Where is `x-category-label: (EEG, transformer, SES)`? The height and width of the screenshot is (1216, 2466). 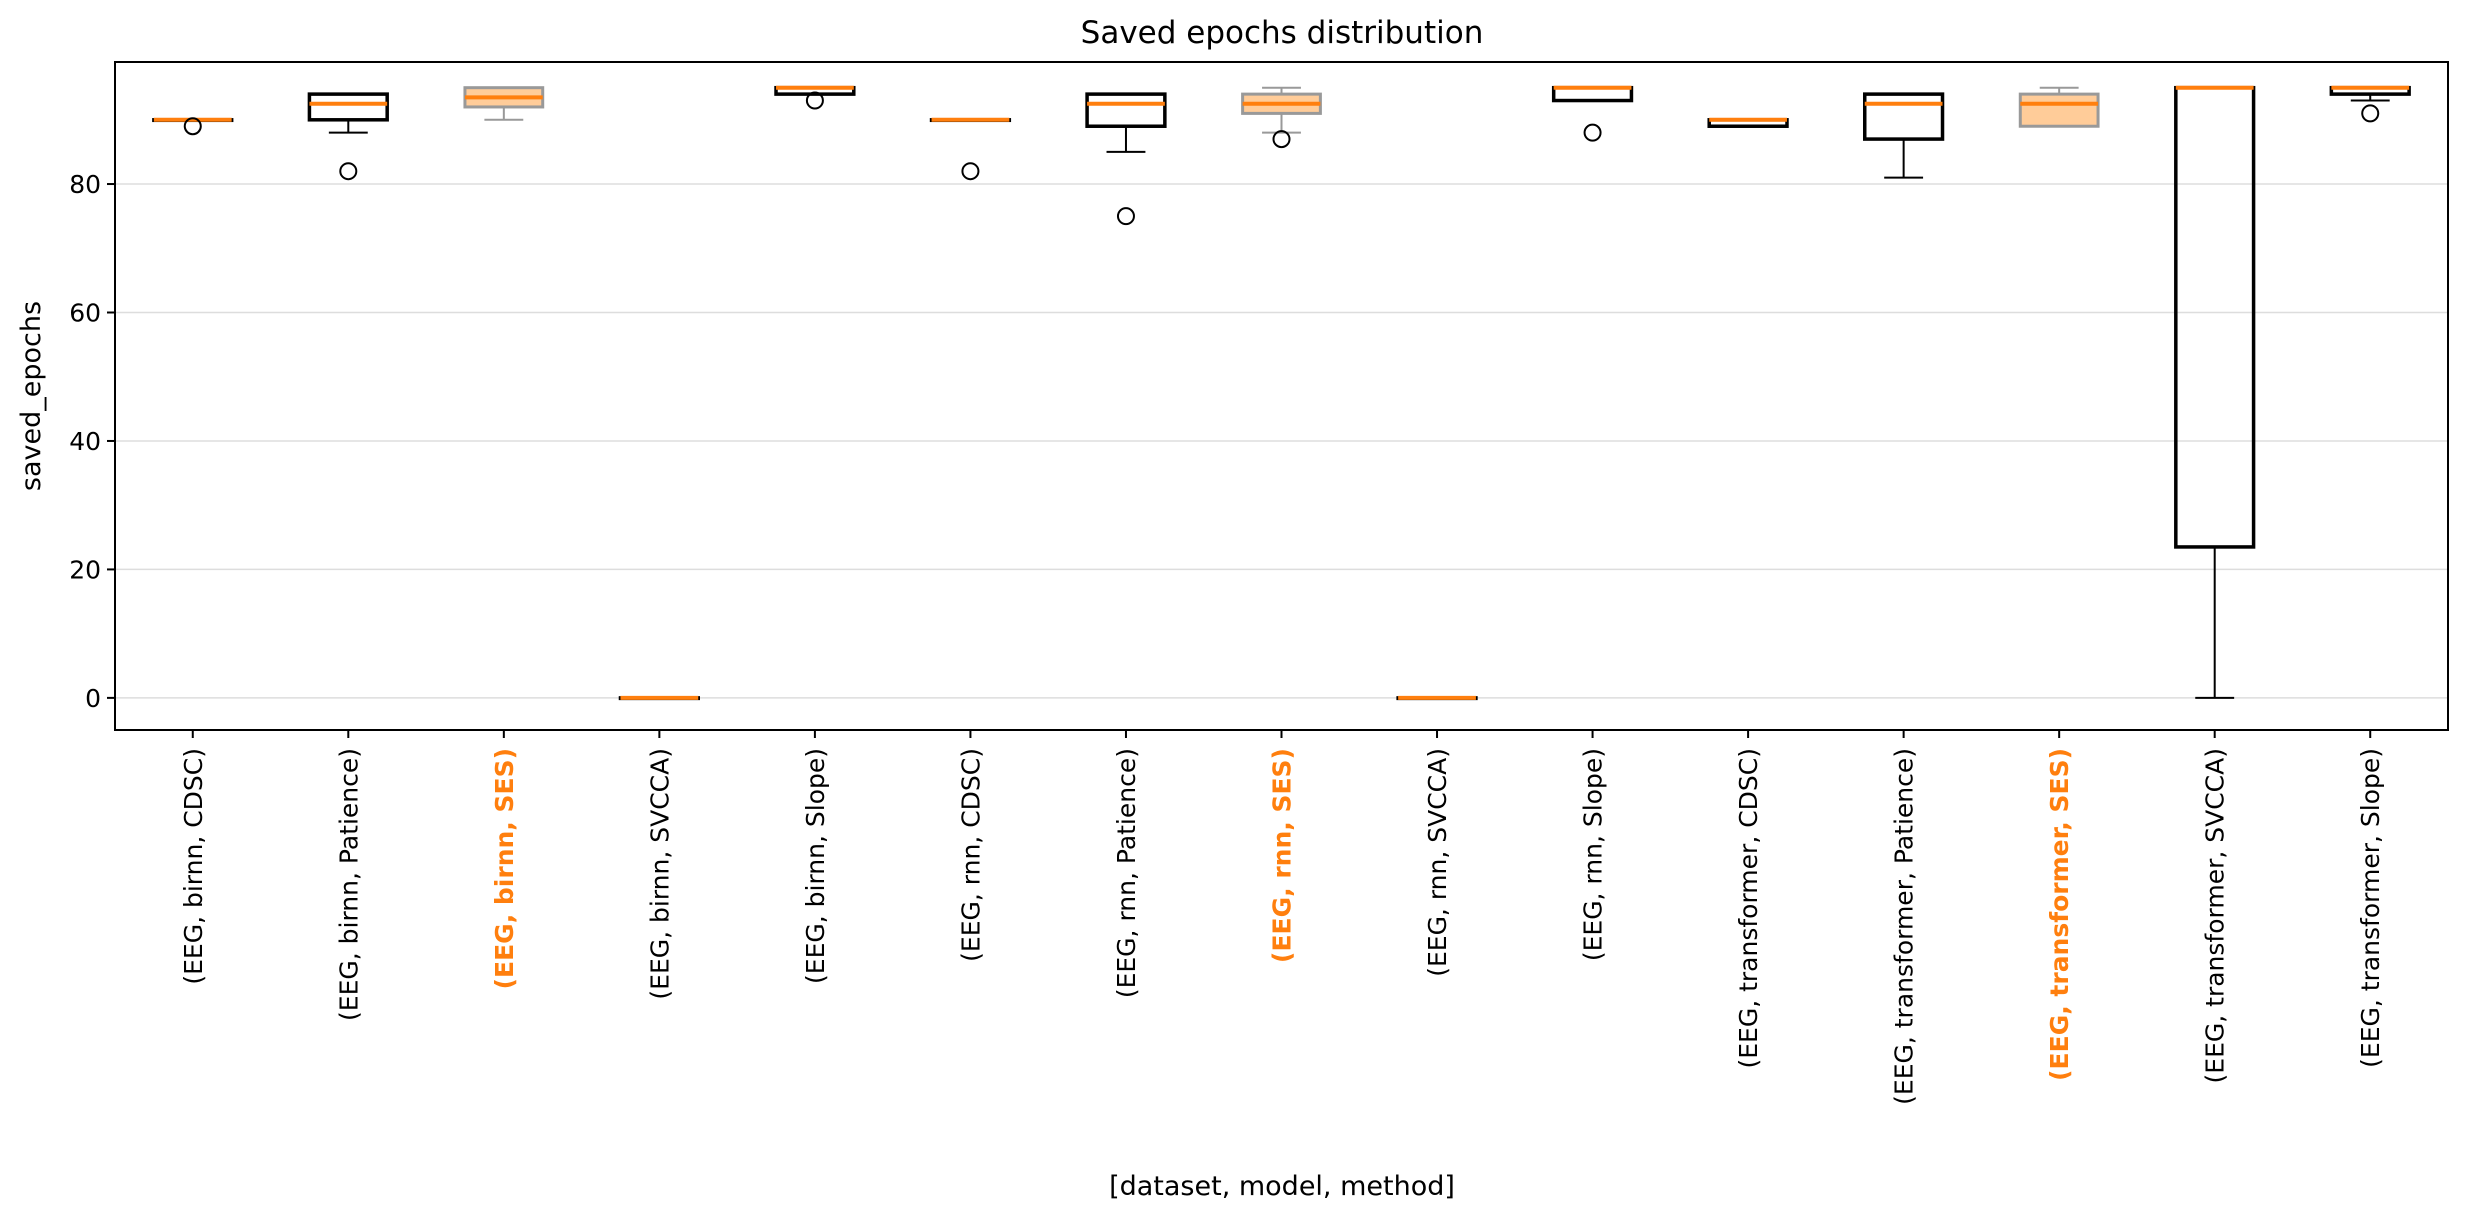
x-category-label: (EEG, transformer, SES) is located at coordinates (2059, 914).